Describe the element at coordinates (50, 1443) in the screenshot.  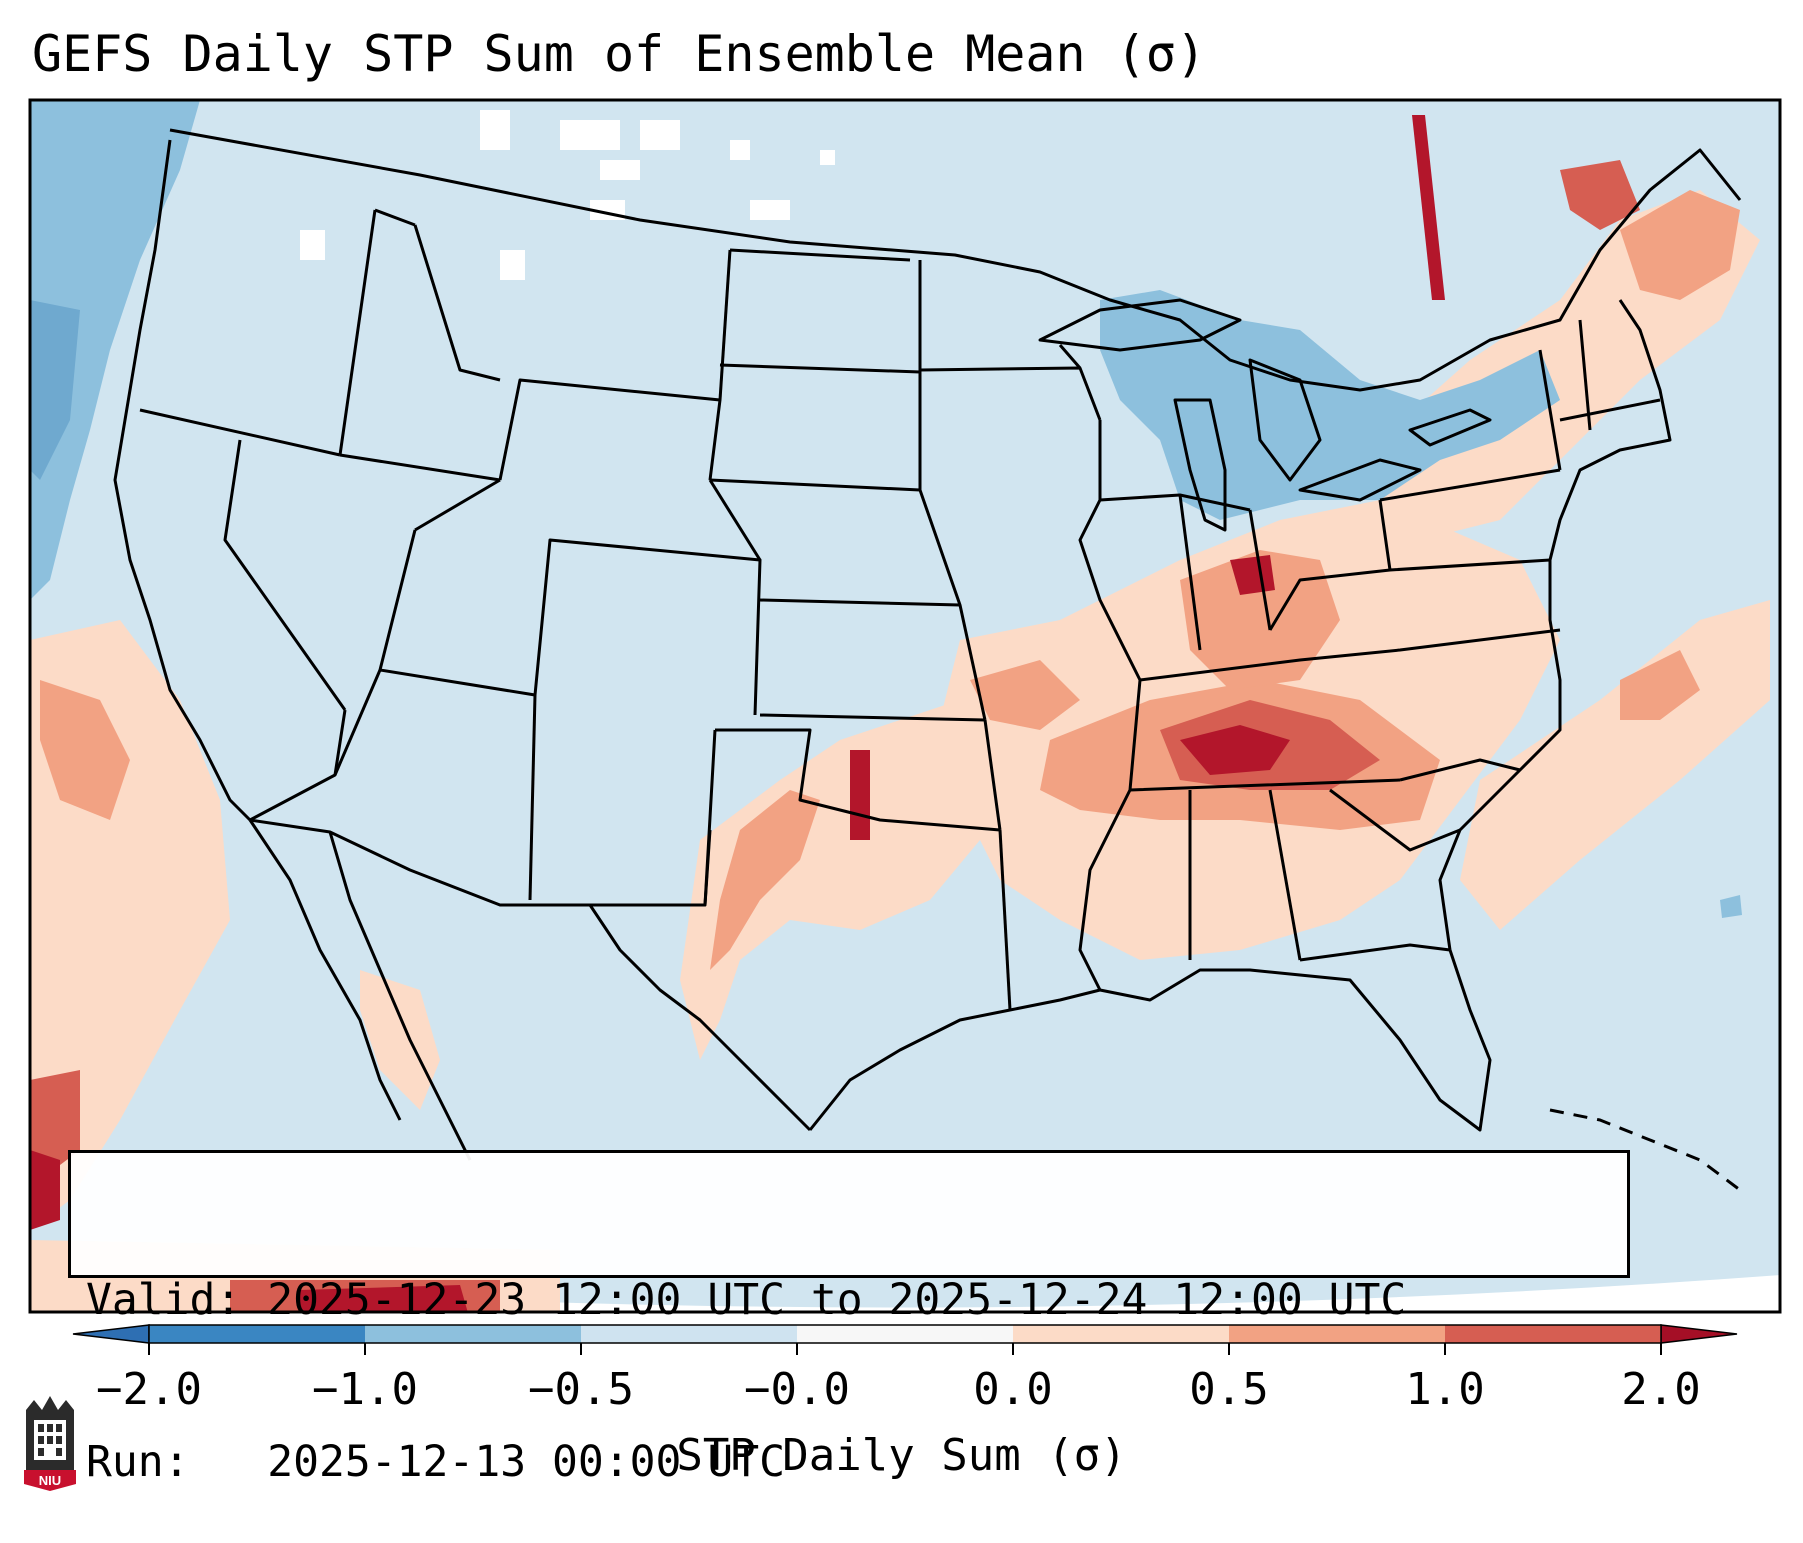
I see `niu-logo: NIU` at that location.